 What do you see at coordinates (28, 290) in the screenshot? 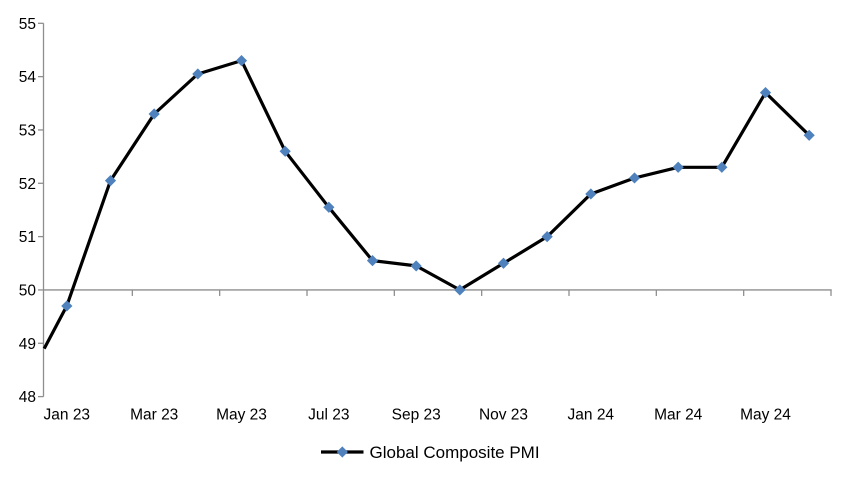
I see `y-axis-label: 50` at bounding box center [28, 290].